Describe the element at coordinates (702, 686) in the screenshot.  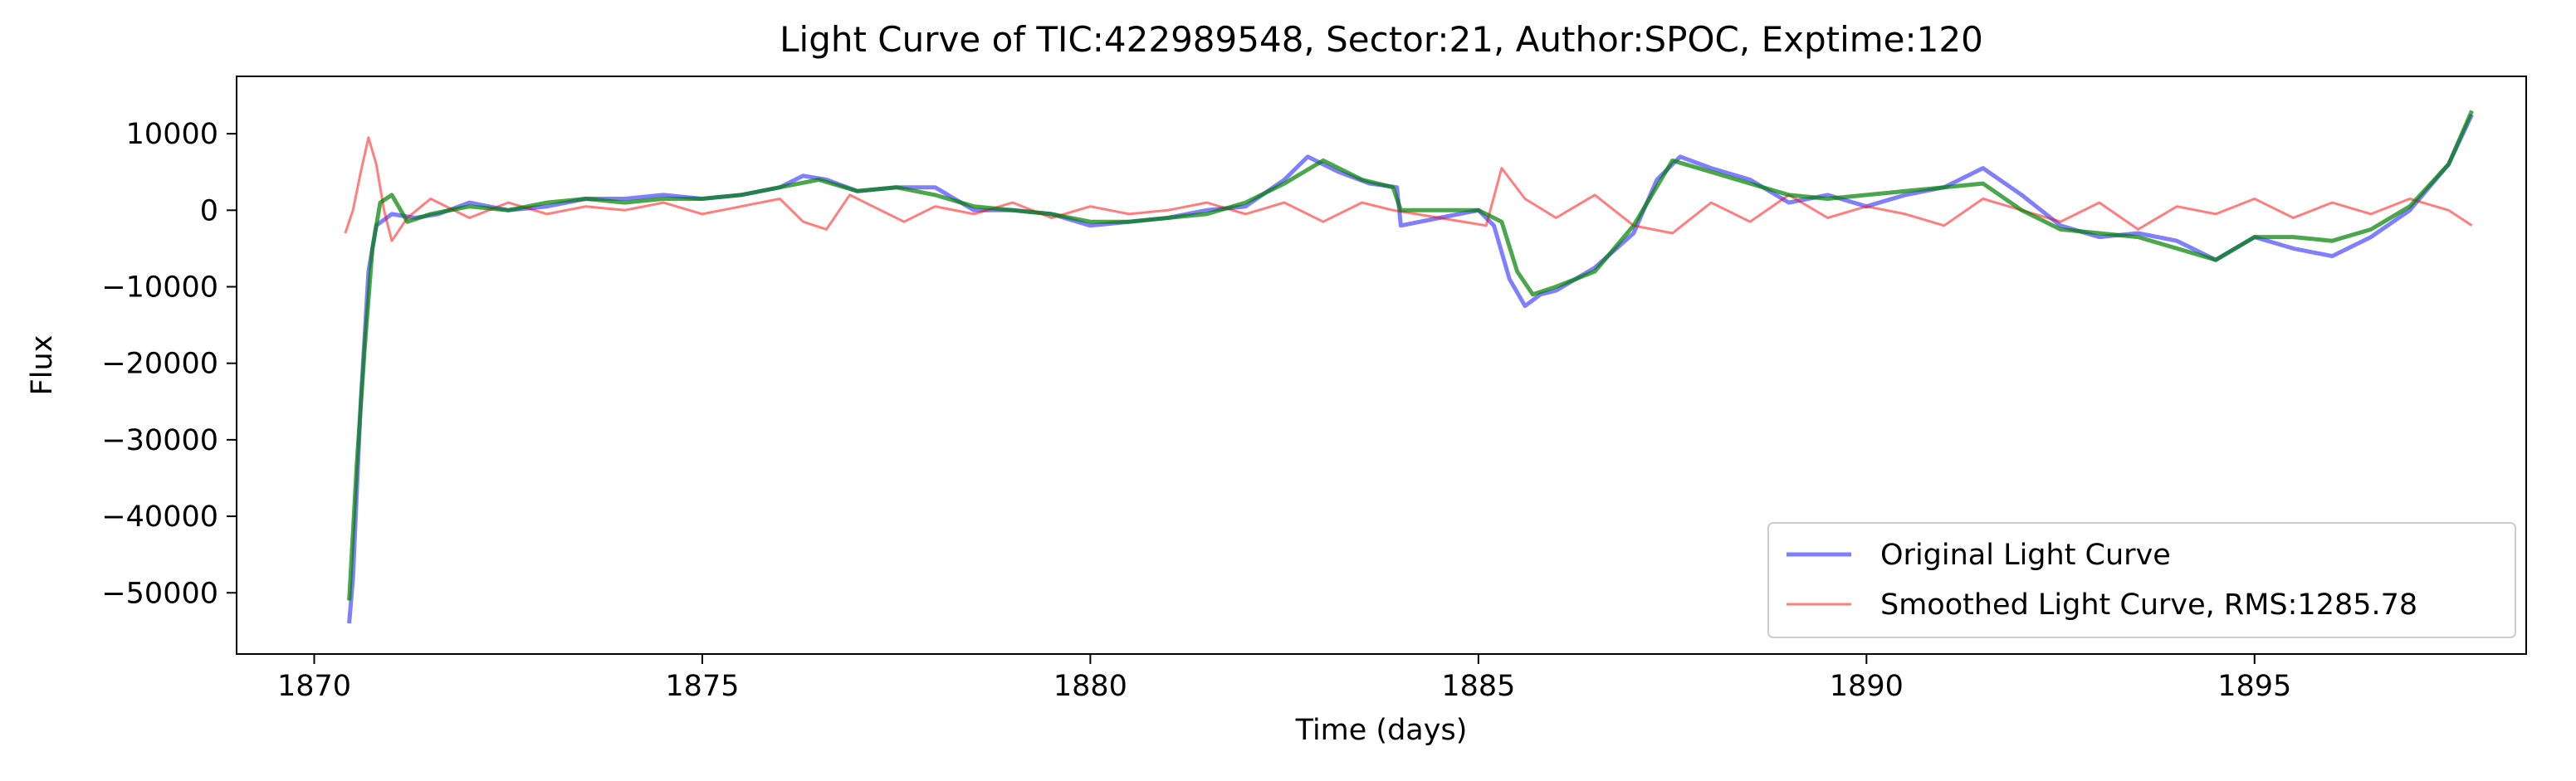
I see `x-tick-label: 1875` at that location.